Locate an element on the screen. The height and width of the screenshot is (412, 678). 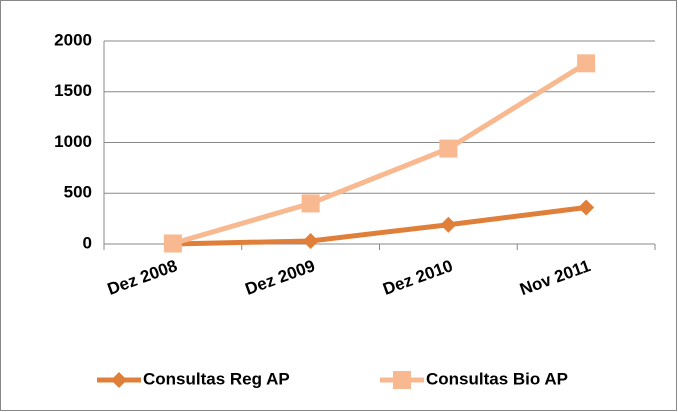
y-tick-label: 1500 is located at coordinates (73, 90).